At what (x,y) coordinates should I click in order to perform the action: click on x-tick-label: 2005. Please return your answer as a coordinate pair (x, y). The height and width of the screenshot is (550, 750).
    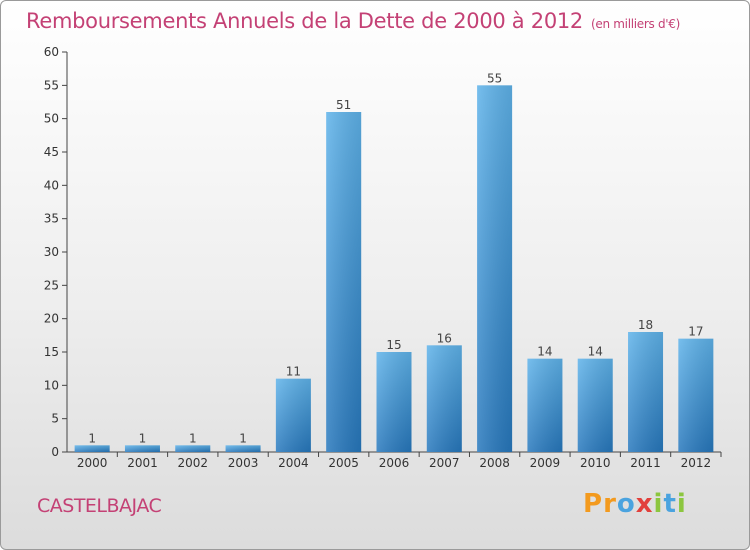
    Looking at the image, I should click on (343, 463).